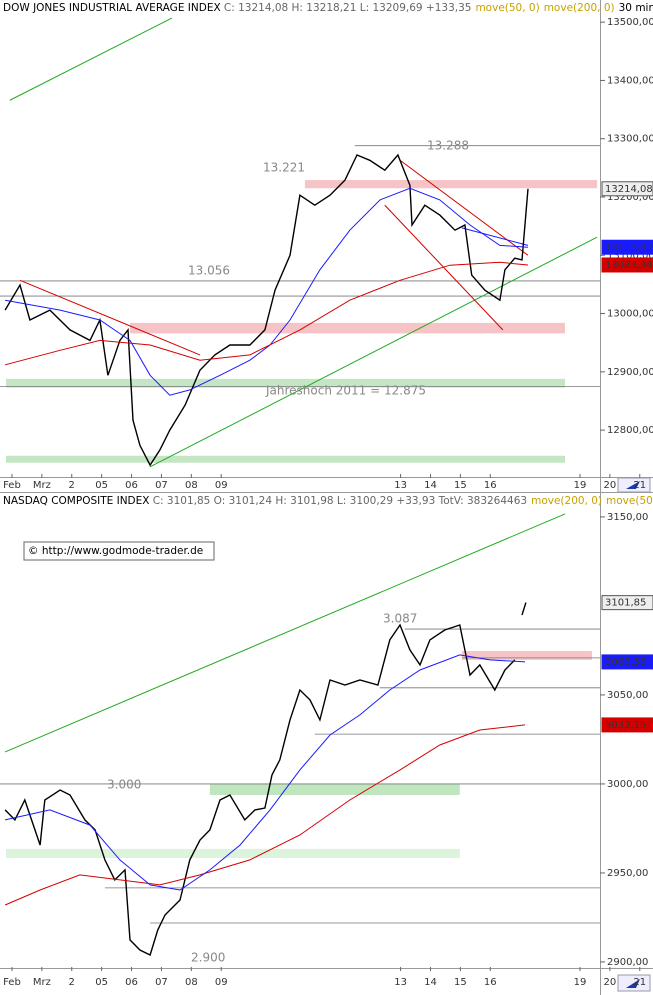 The height and width of the screenshot is (995, 653). I want to click on watermark: © http://www.godmode-trader.de, so click(115, 551).